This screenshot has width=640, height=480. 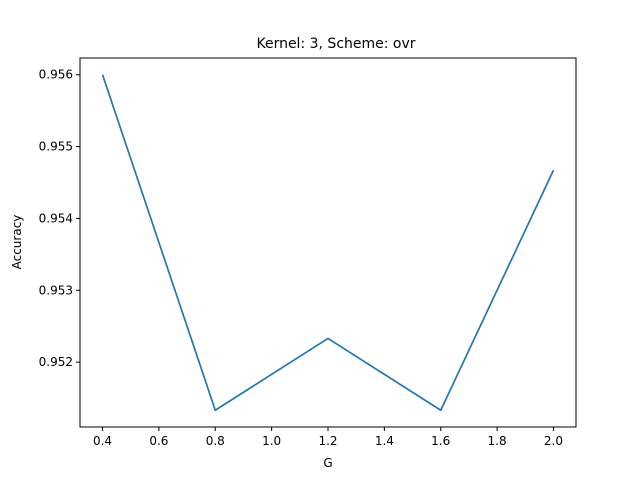 What do you see at coordinates (327, 463) in the screenshot?
I see `x-axis-label: G` at bounding box center [327, 463].